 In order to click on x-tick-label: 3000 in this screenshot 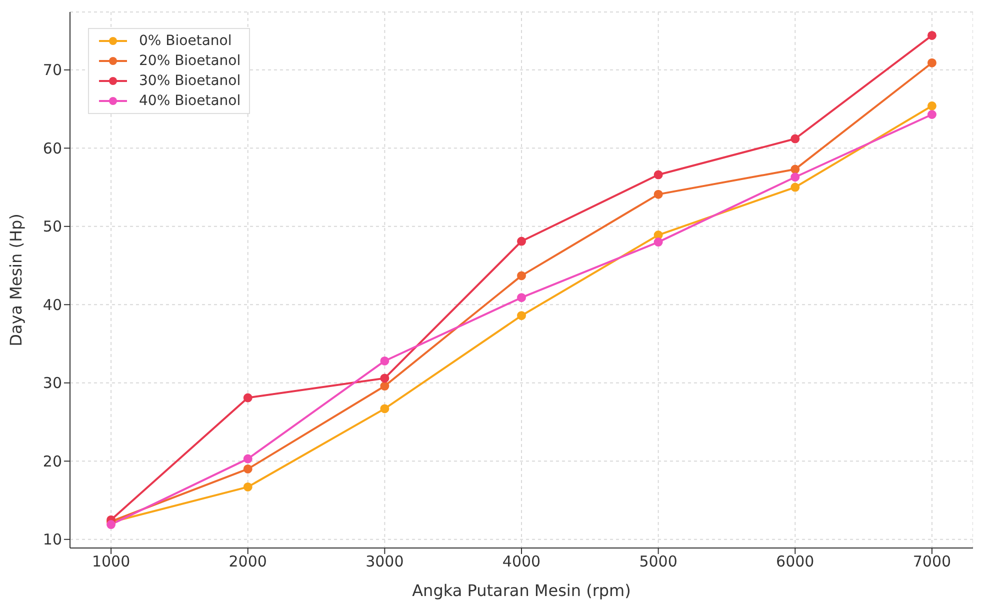, I will do `click(385, 561)`.